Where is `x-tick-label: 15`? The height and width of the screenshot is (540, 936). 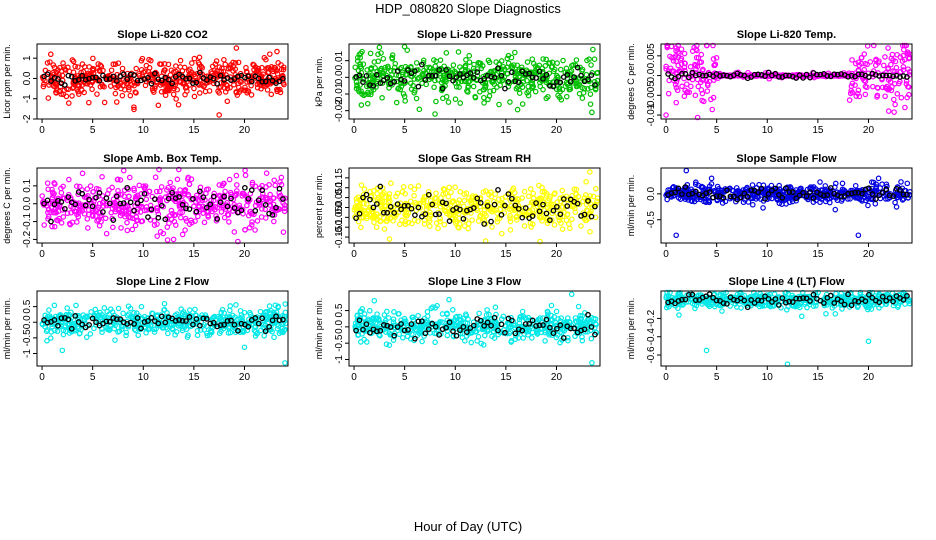
x-tick-label: 15 is located at coordinates (194, 377).